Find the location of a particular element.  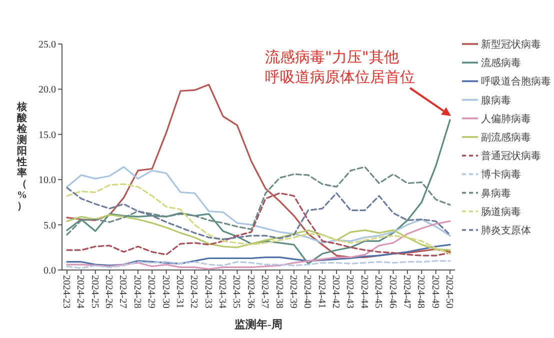

x-tick-label: 2024-46 is located at coordinates (392, 291).